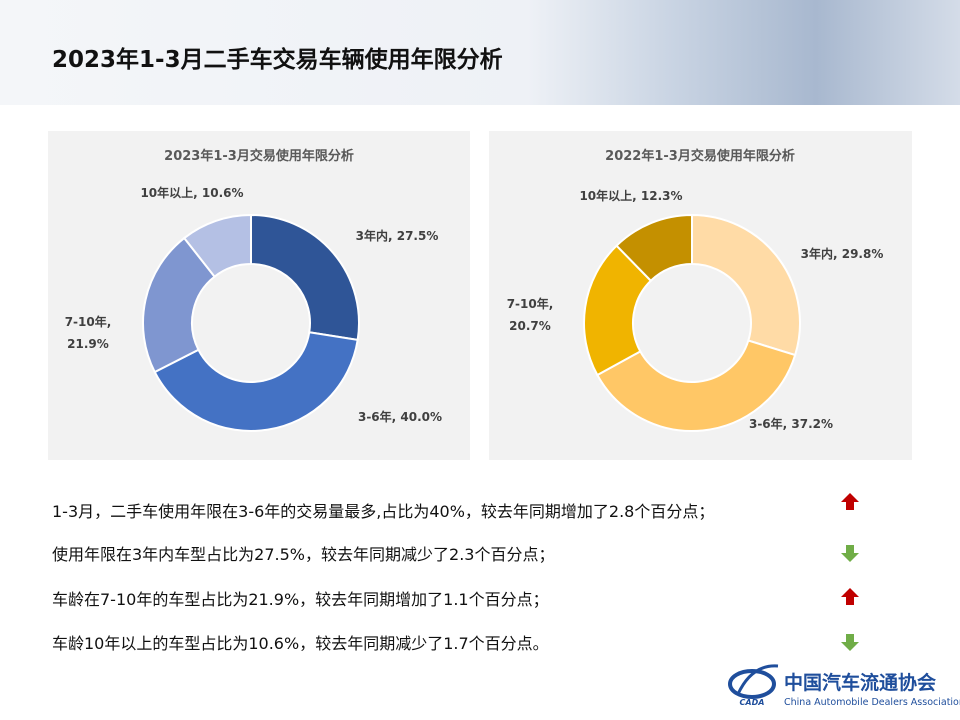  Describe the element at coordinates (700, 156) in the screenshot. I see `chart-title: 2022年1-3月交易使用年限分析` at that location.